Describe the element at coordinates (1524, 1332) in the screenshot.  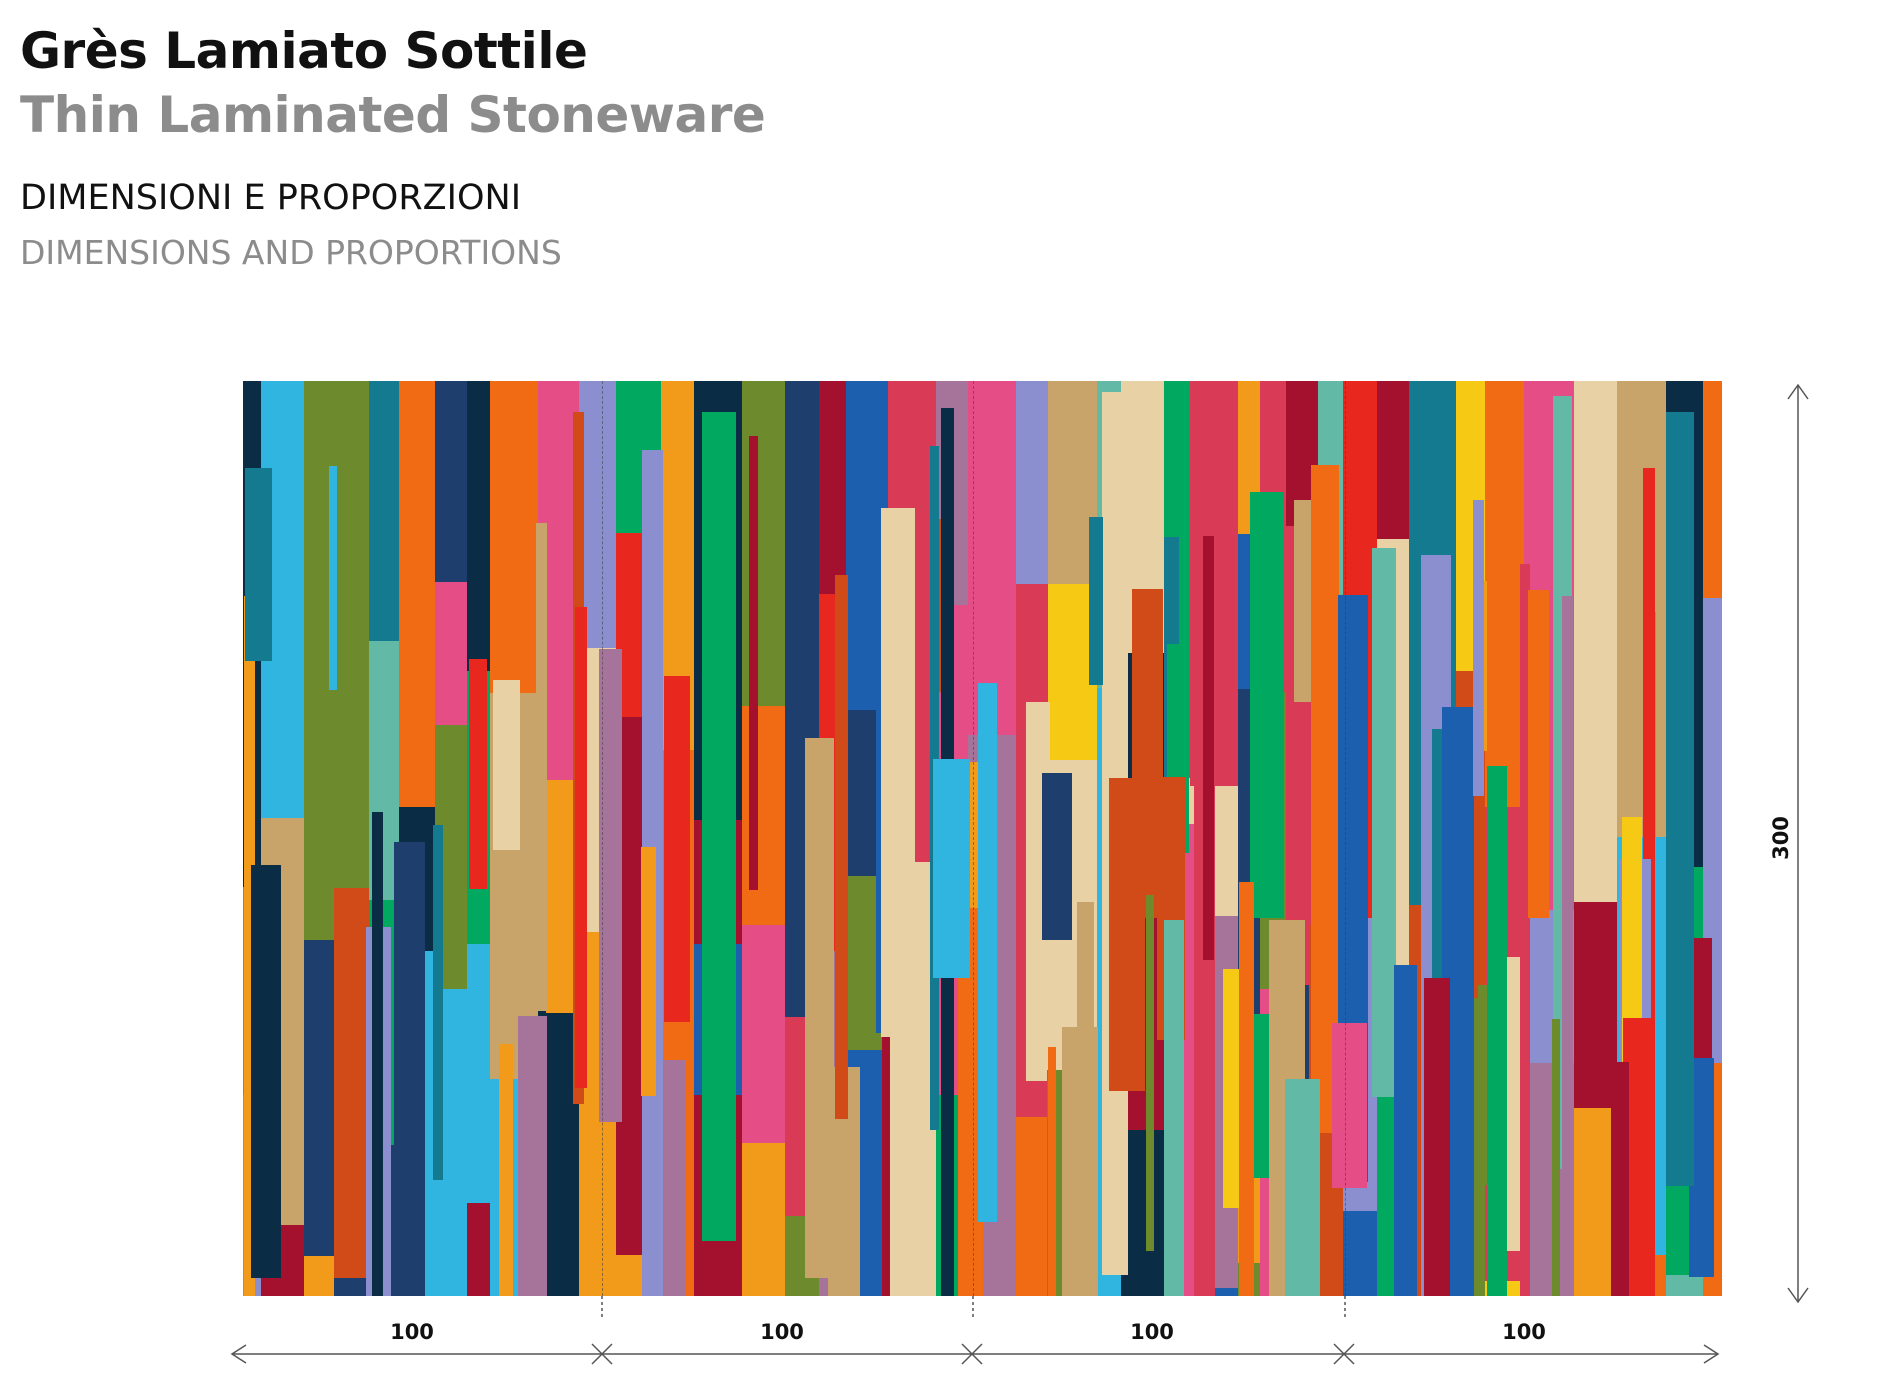
I see `width-label-4: 100` at that location.